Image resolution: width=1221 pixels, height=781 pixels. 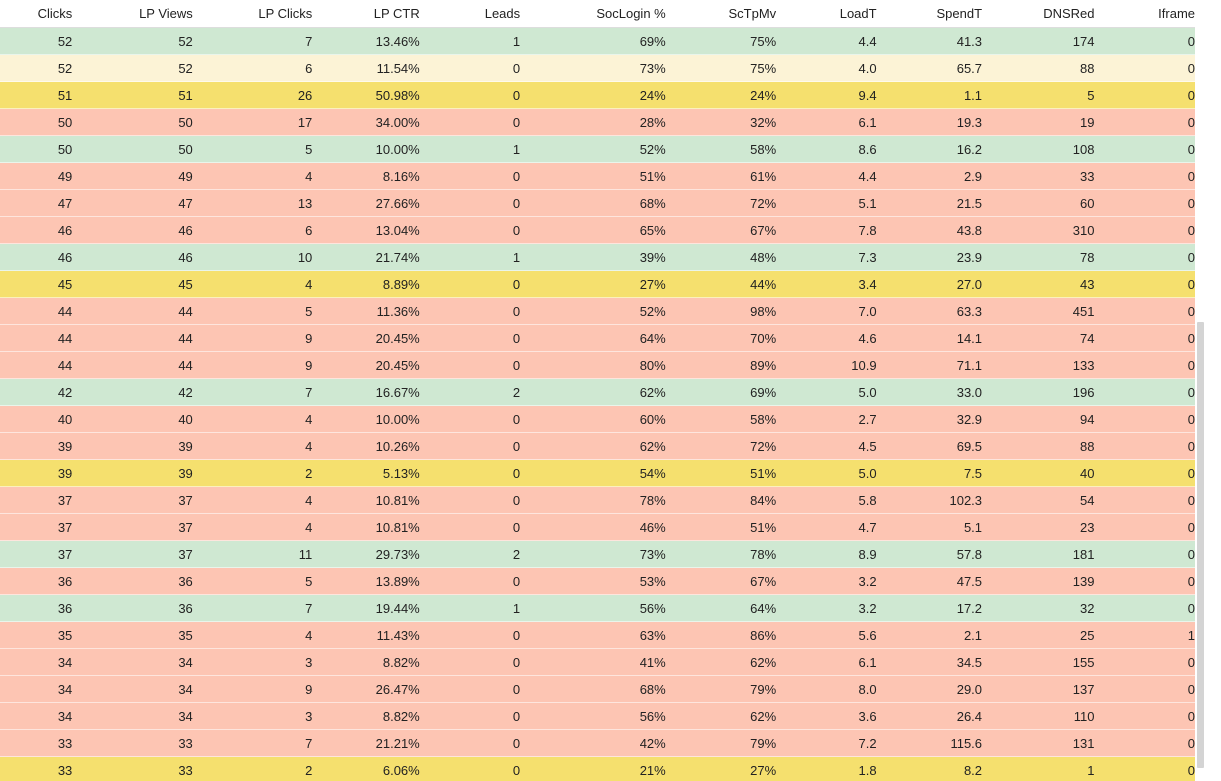 I want to click on table-cell: 51%, so click(x=721, y=527).